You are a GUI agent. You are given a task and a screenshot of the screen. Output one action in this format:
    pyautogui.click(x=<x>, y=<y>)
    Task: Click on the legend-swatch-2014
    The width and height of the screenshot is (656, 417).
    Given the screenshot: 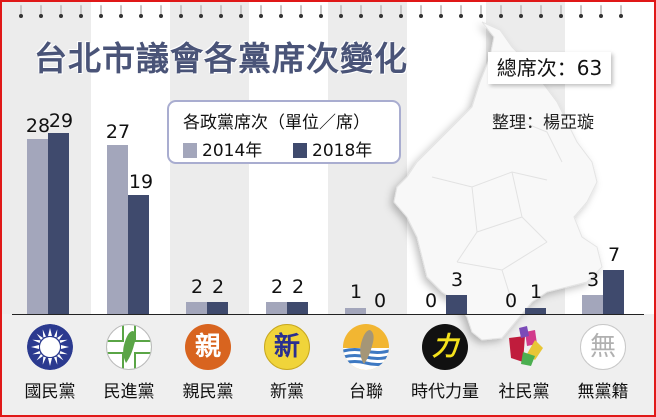 What is the action you would take?
    pyautogui.click(x=190, y=150)
    